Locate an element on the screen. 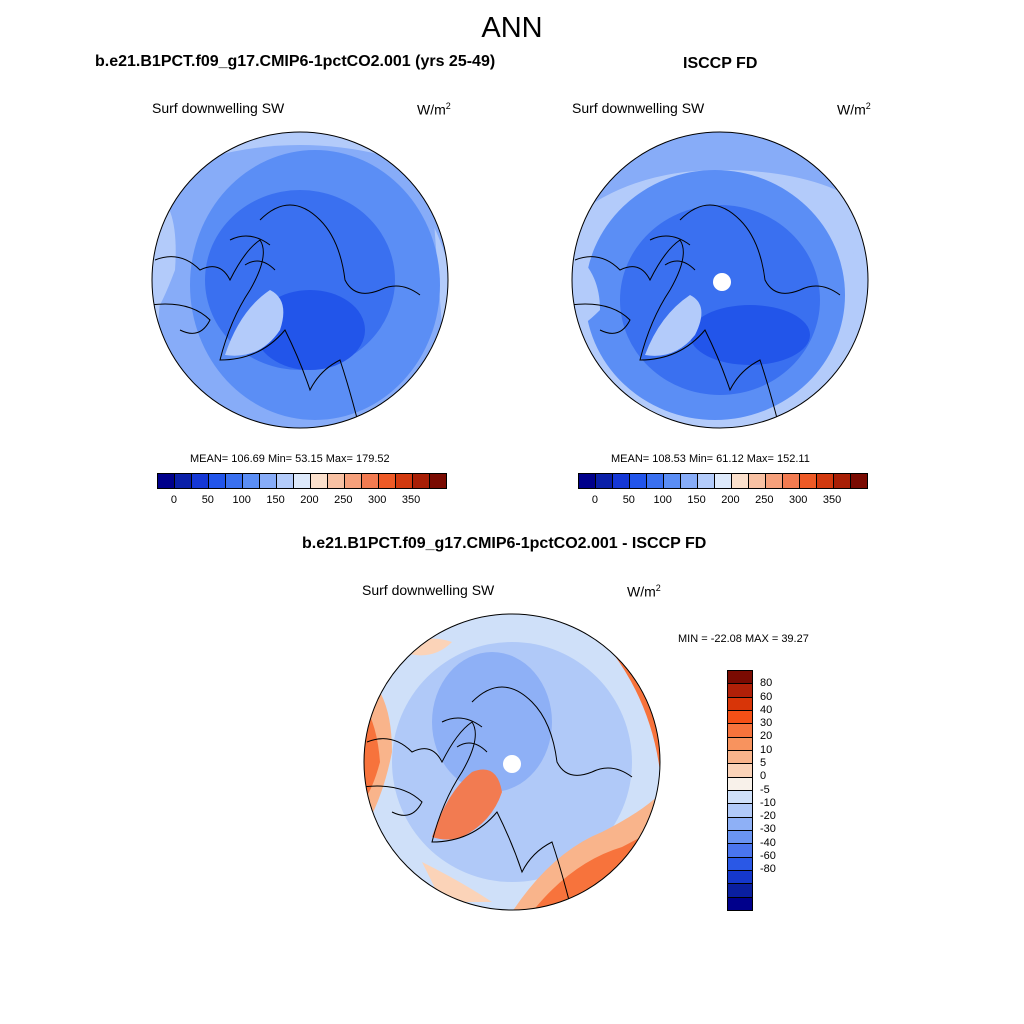  panel-3-colorbar-label: 40 is located at coordinates (766, 709).